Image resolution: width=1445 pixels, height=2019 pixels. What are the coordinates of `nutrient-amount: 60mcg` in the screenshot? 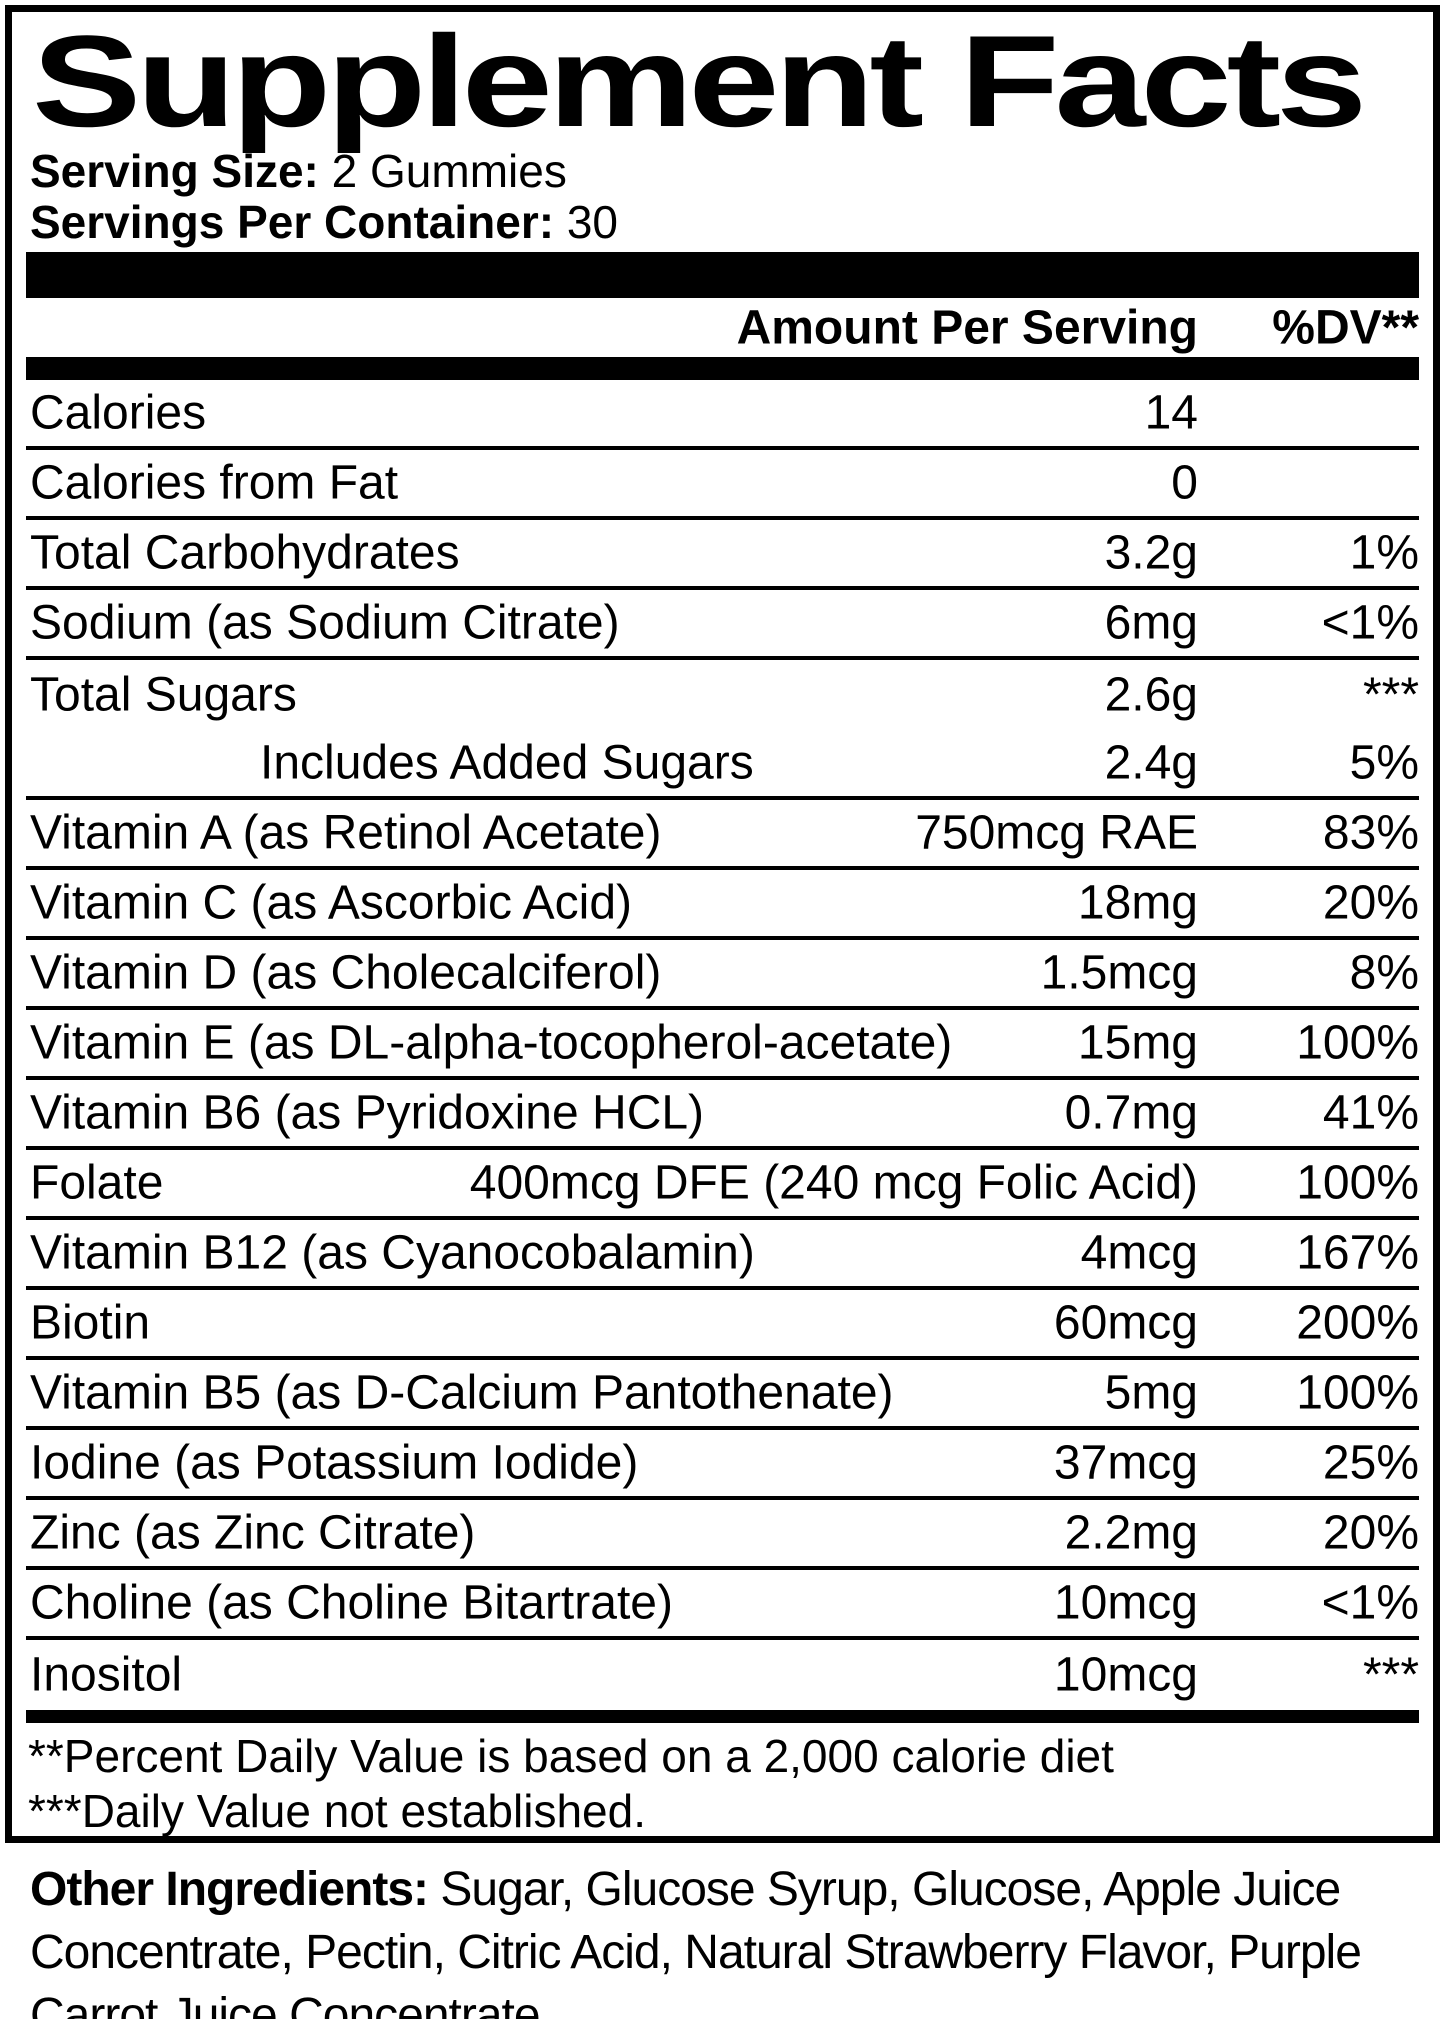 It's located at (1125, 1323).